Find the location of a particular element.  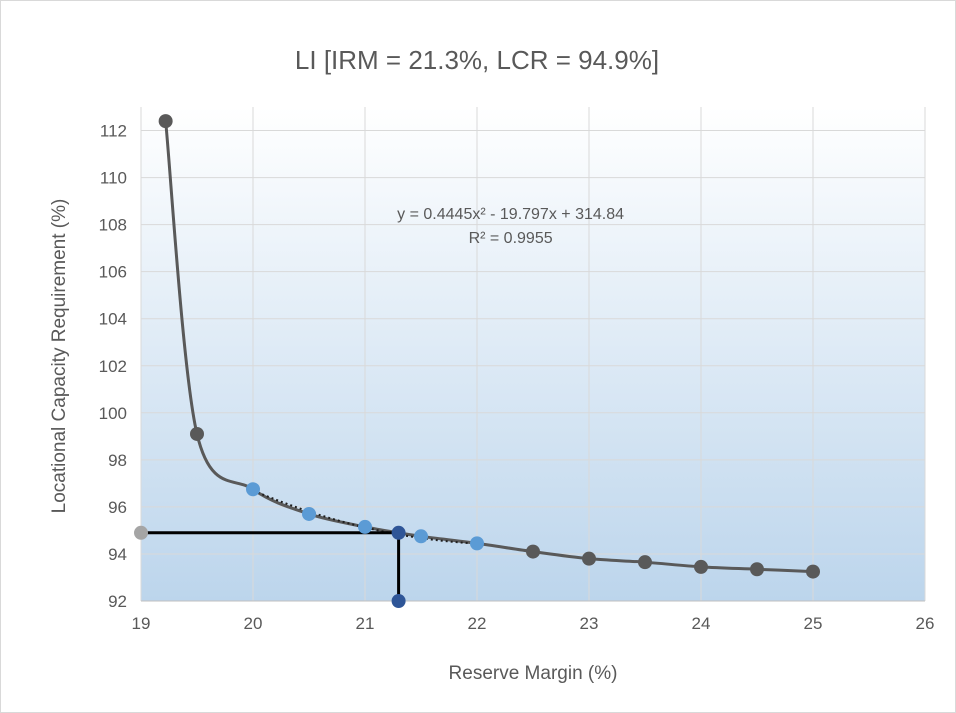

y-tick-label: 100 is located at coordinates (113, 413).